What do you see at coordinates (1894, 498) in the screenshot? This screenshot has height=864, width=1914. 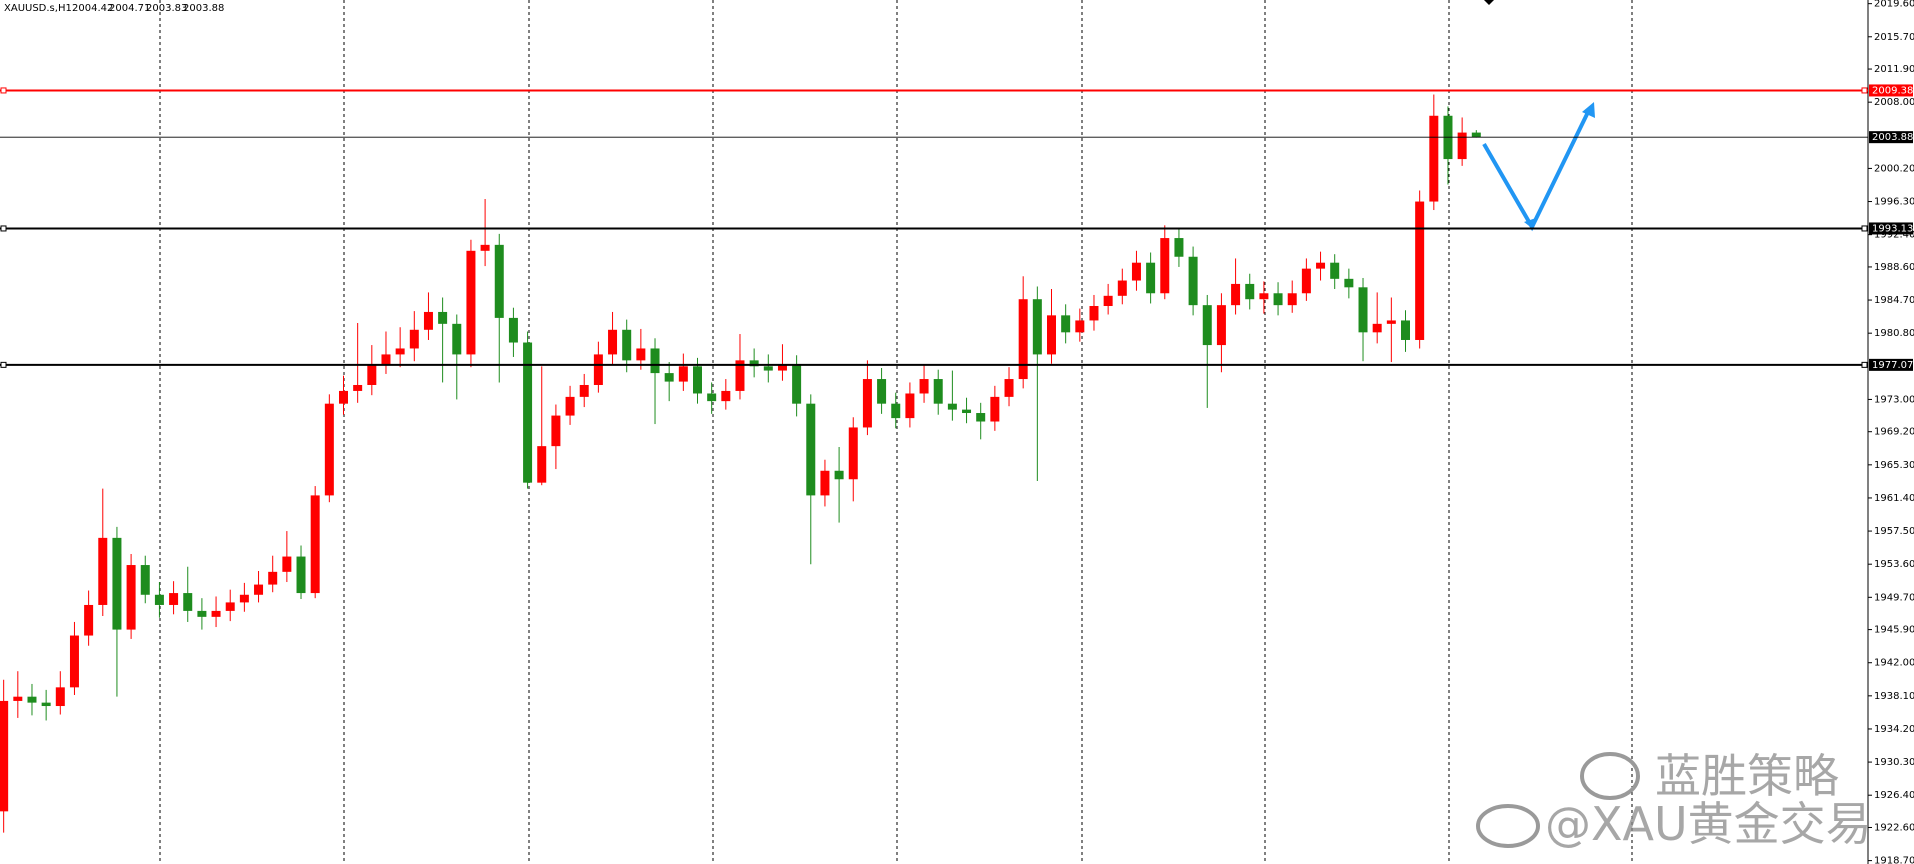 I see `y-tick-label: 1961.40` at bounding box center [1894, 498].